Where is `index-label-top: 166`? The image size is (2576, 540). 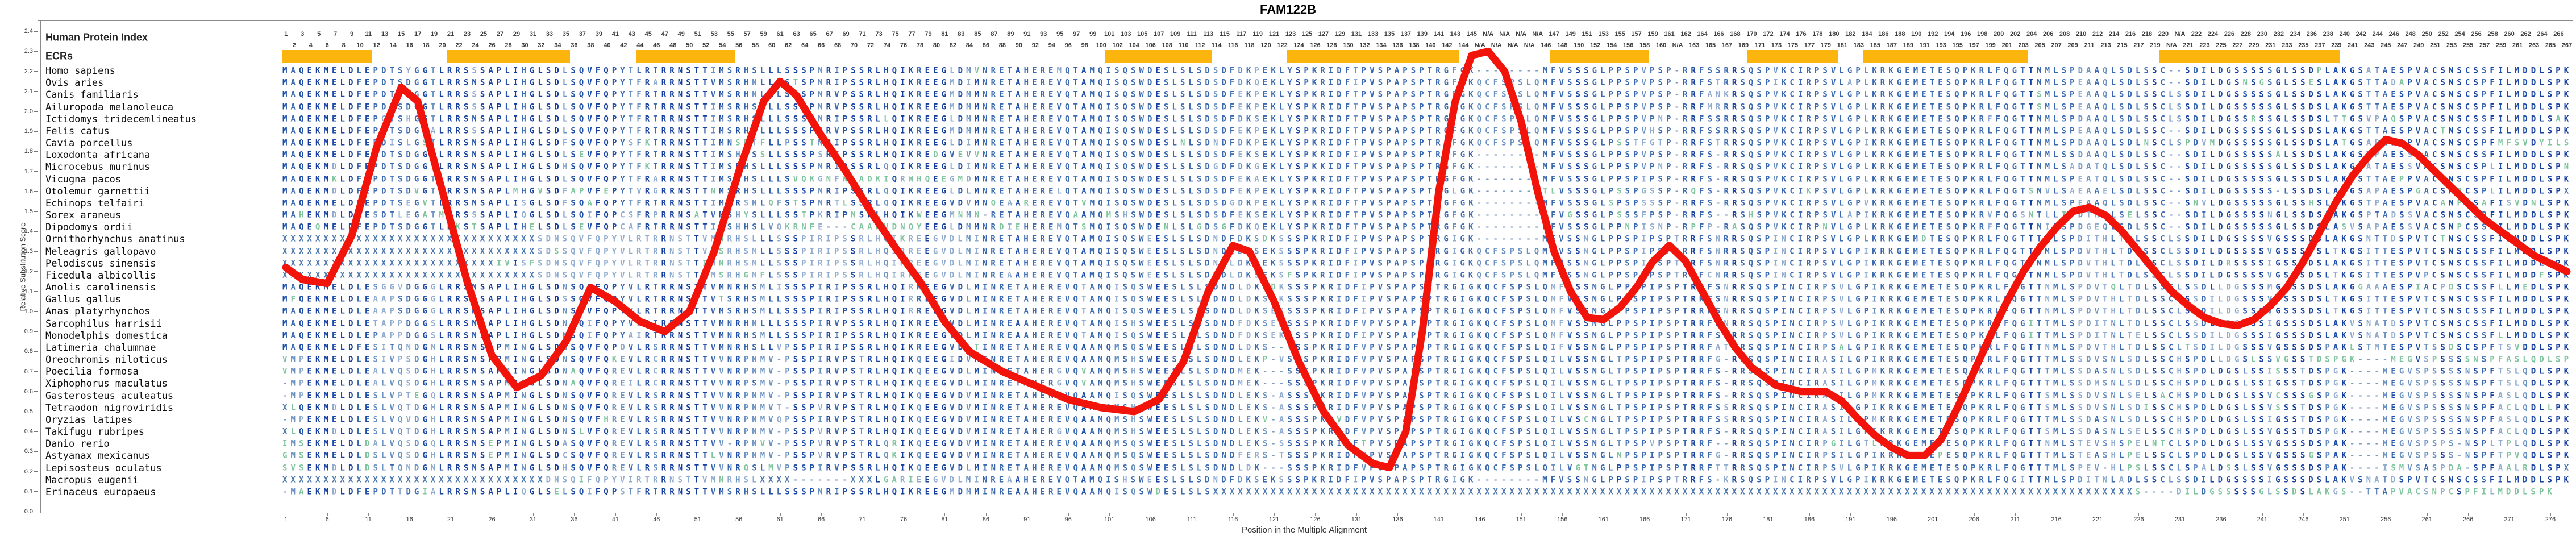 index-label-top: 166 is located at coordinates (1718, 34).